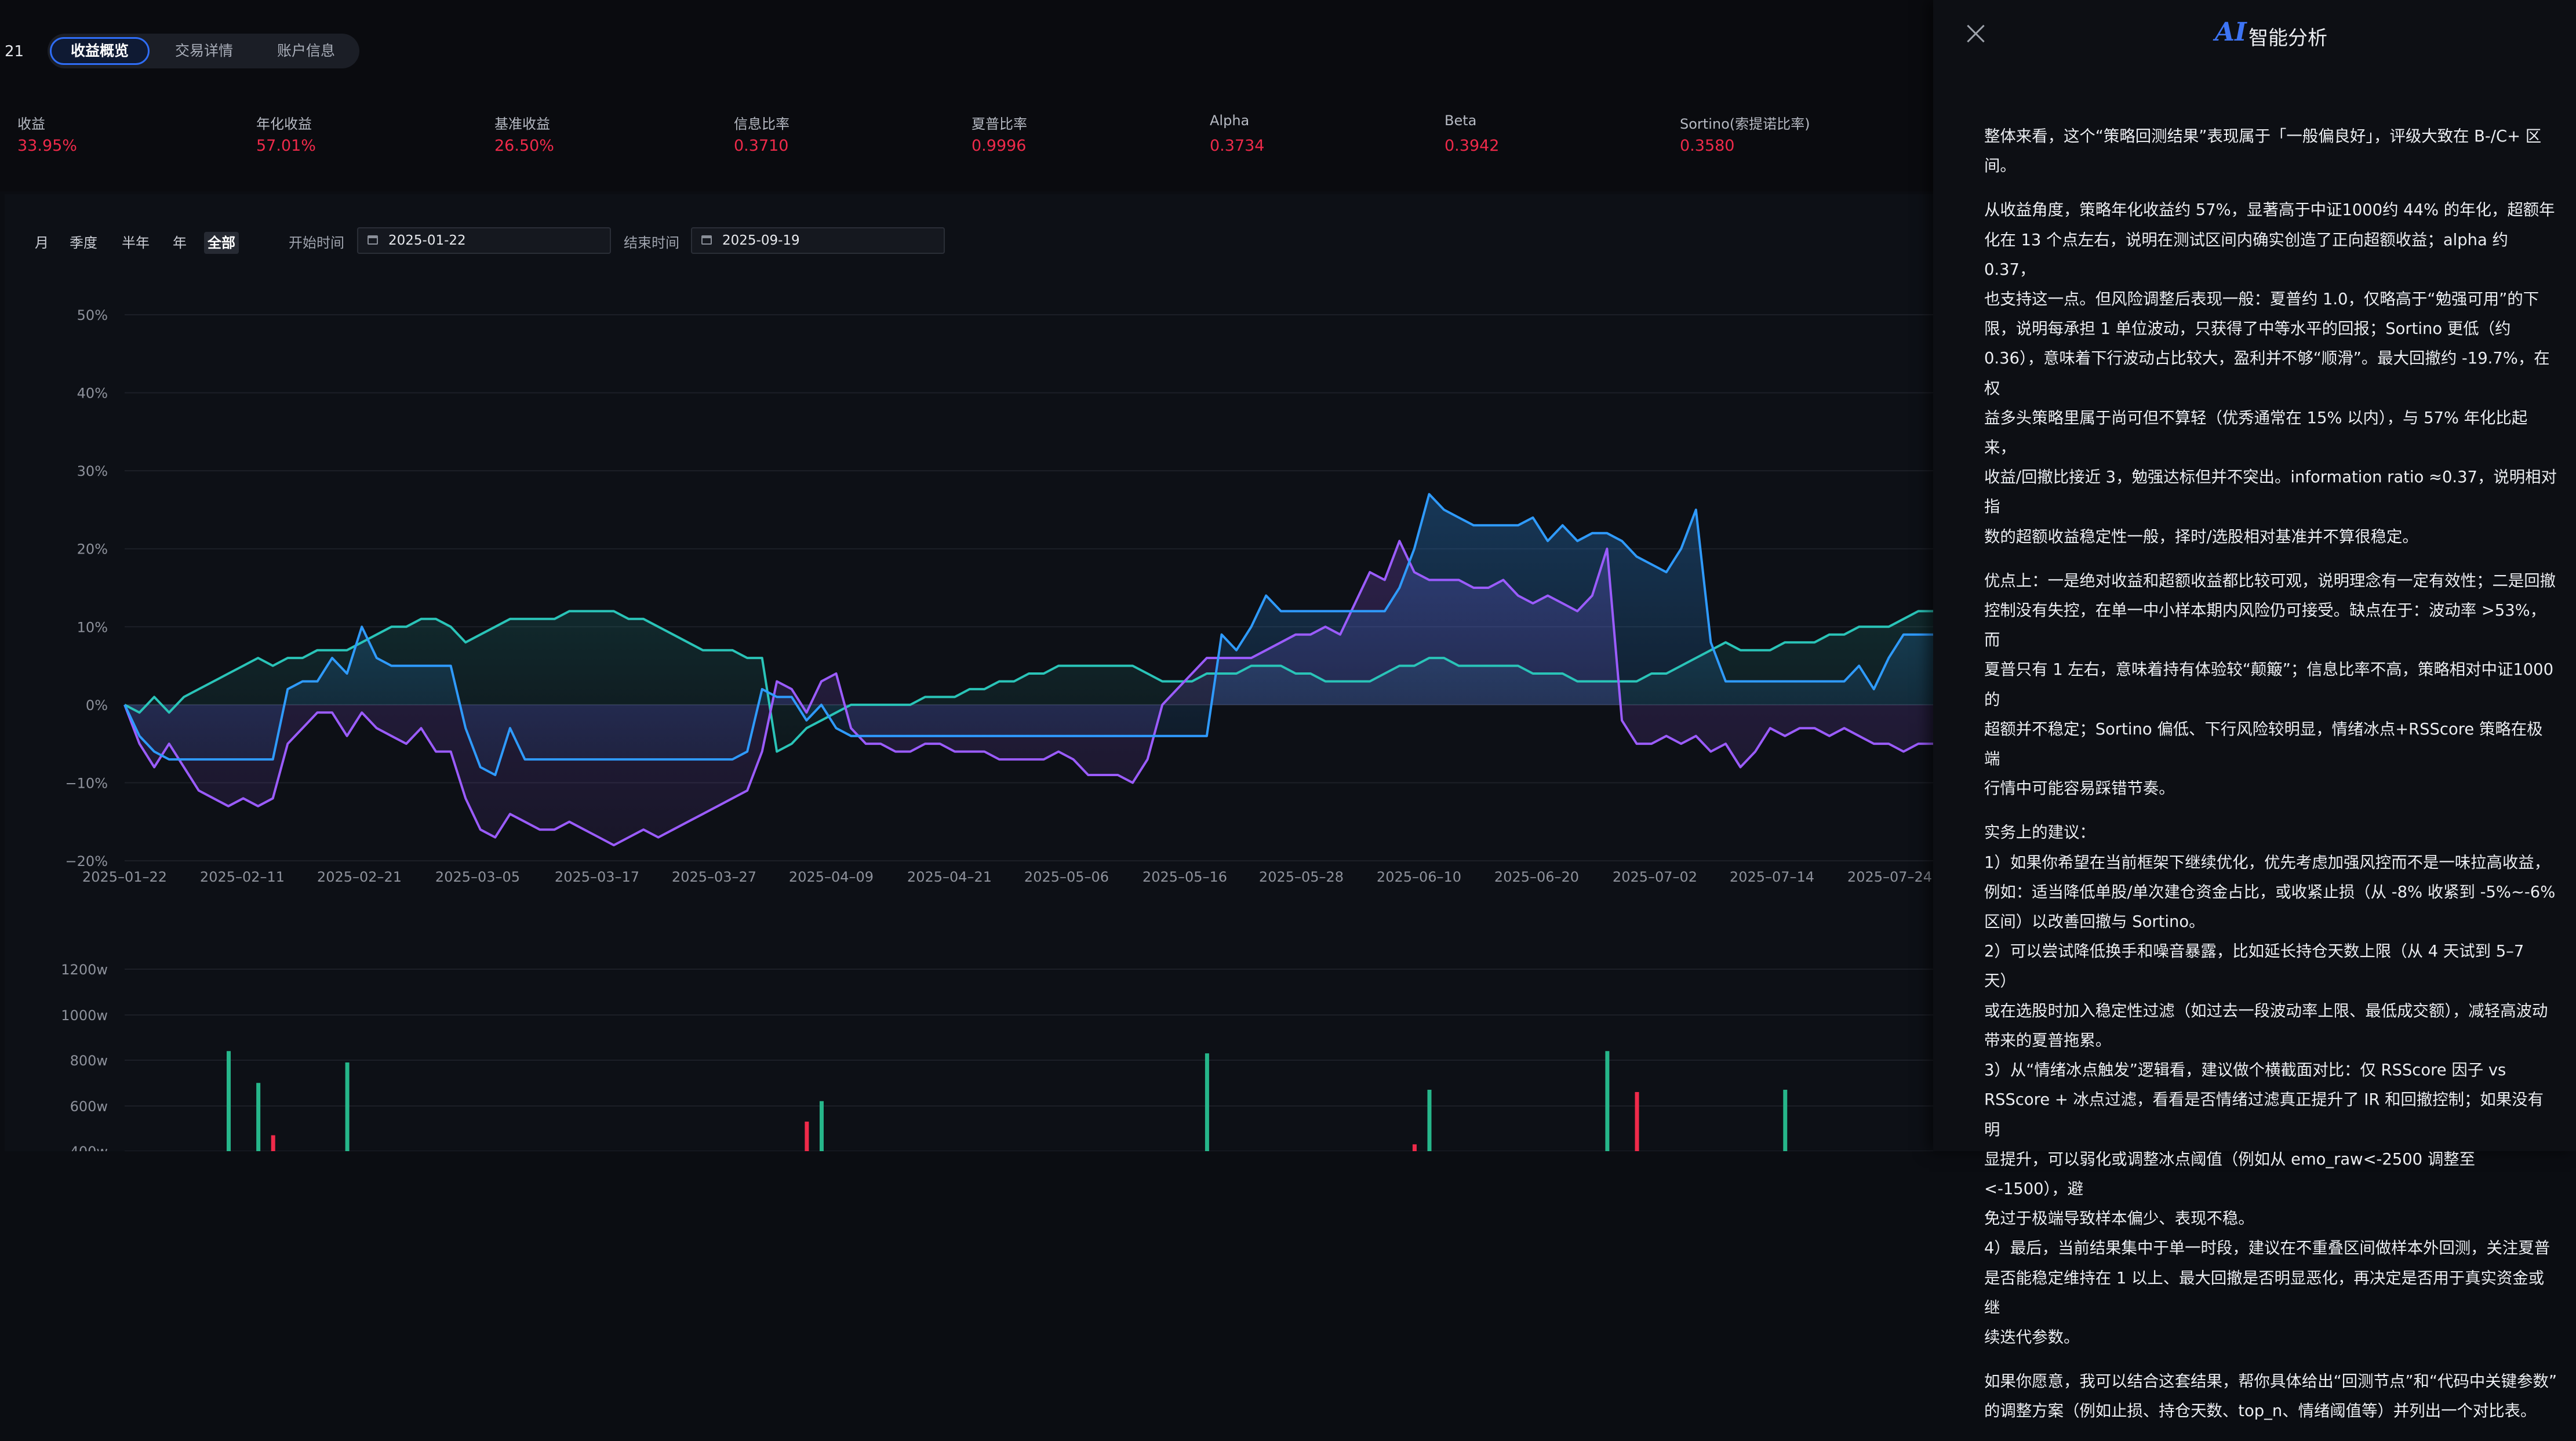  Describe the element at coordinates (42, 243) in the screenshot. I see `period-month: 月` at that location.